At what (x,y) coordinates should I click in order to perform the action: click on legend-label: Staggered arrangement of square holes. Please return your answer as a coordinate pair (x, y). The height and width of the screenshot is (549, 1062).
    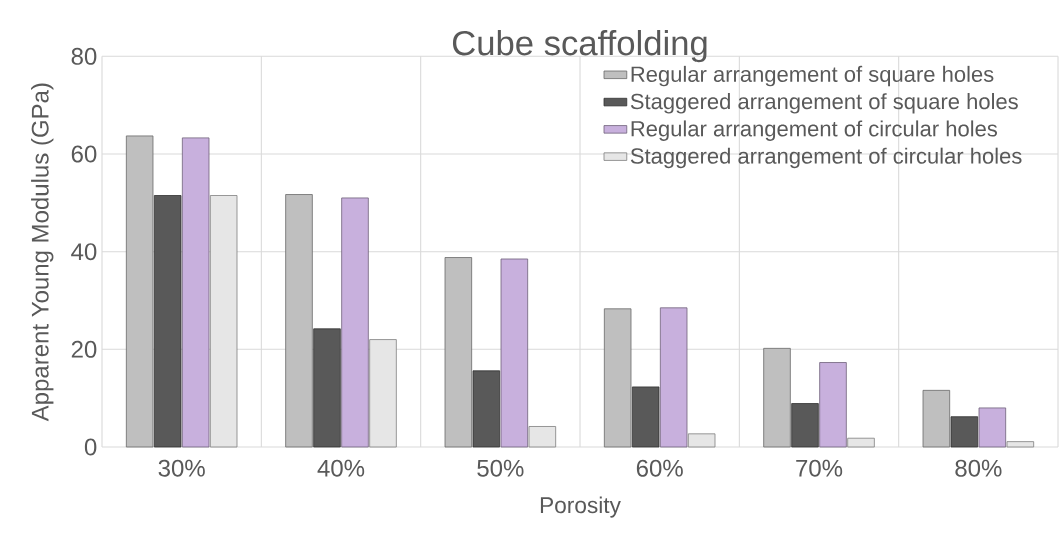
    Looking at the image, I should click on (824, 103).